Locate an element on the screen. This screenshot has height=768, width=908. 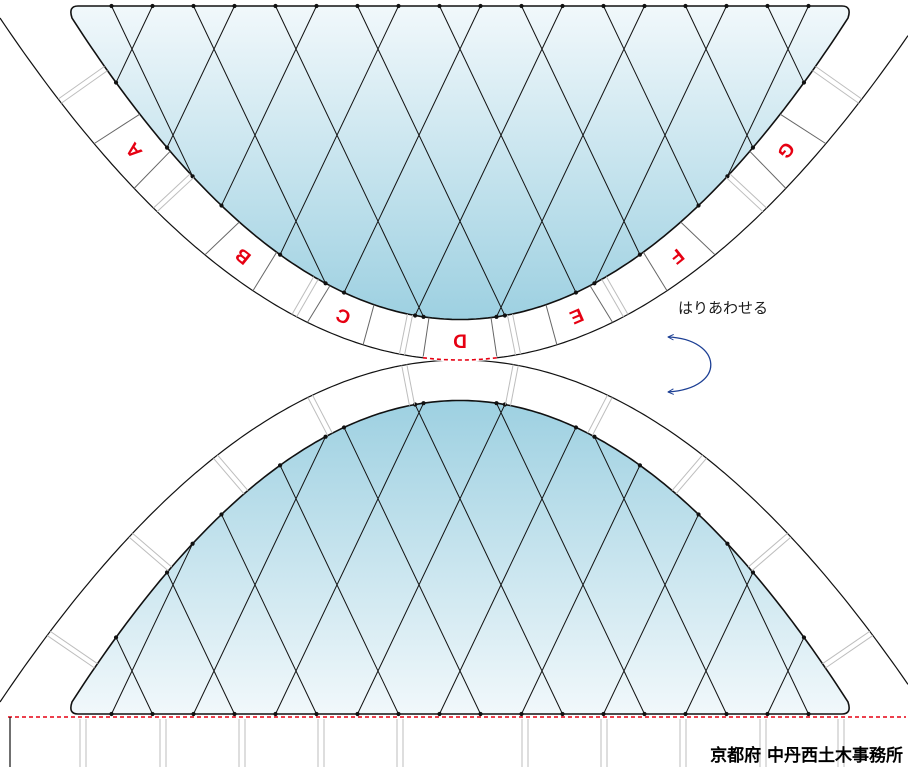
glue-instruction-text: はりあわせる is located at coordinates (723, 308).